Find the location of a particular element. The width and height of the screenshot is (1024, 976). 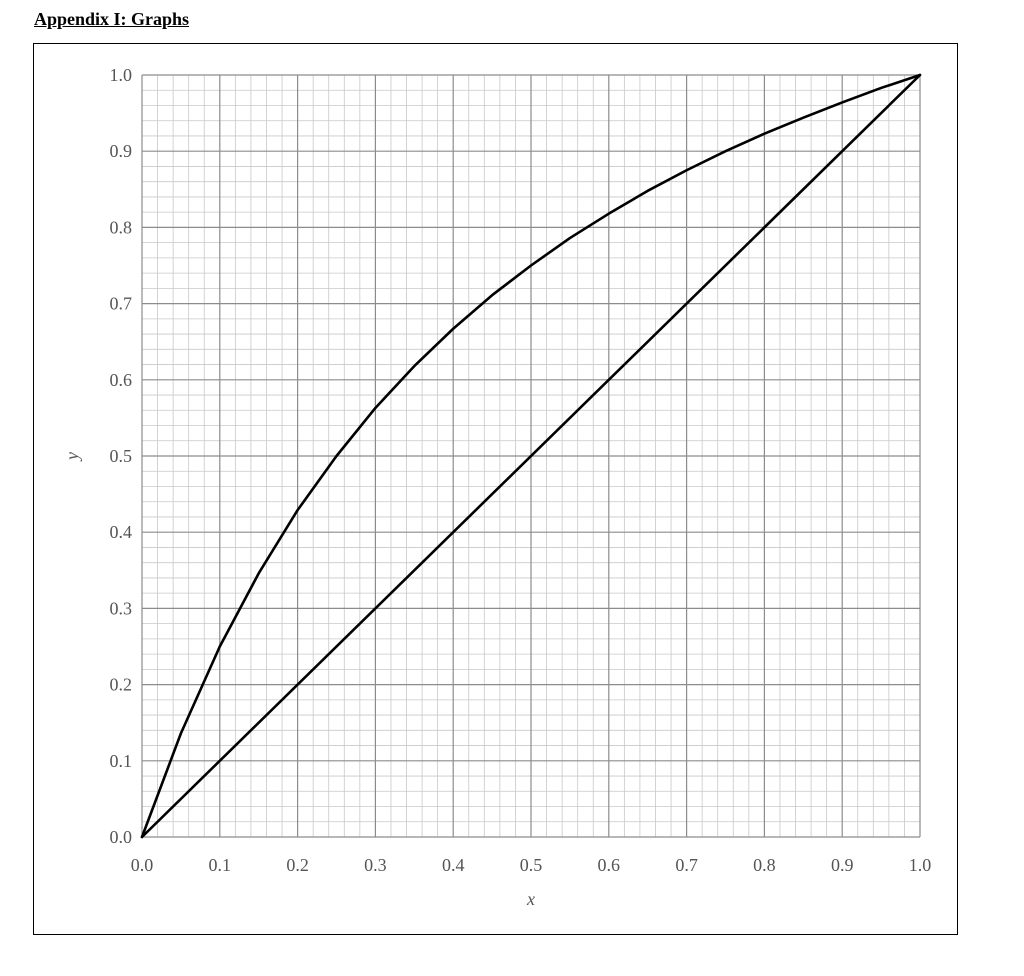

x-axis-label: x is located at coordinates (530, 899).